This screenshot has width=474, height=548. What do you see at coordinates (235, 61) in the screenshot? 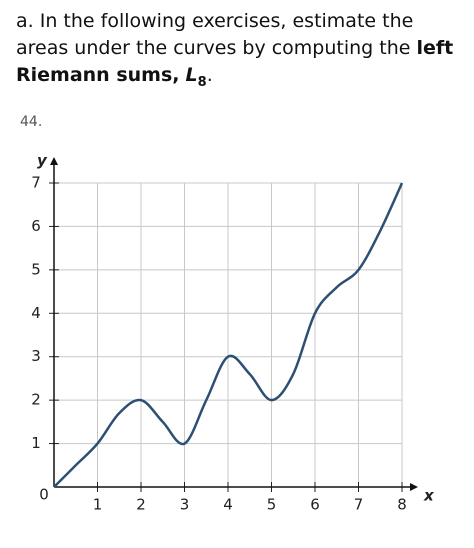
I see `bold-text: left Riemann sums,` at bounding box center [235, 61].